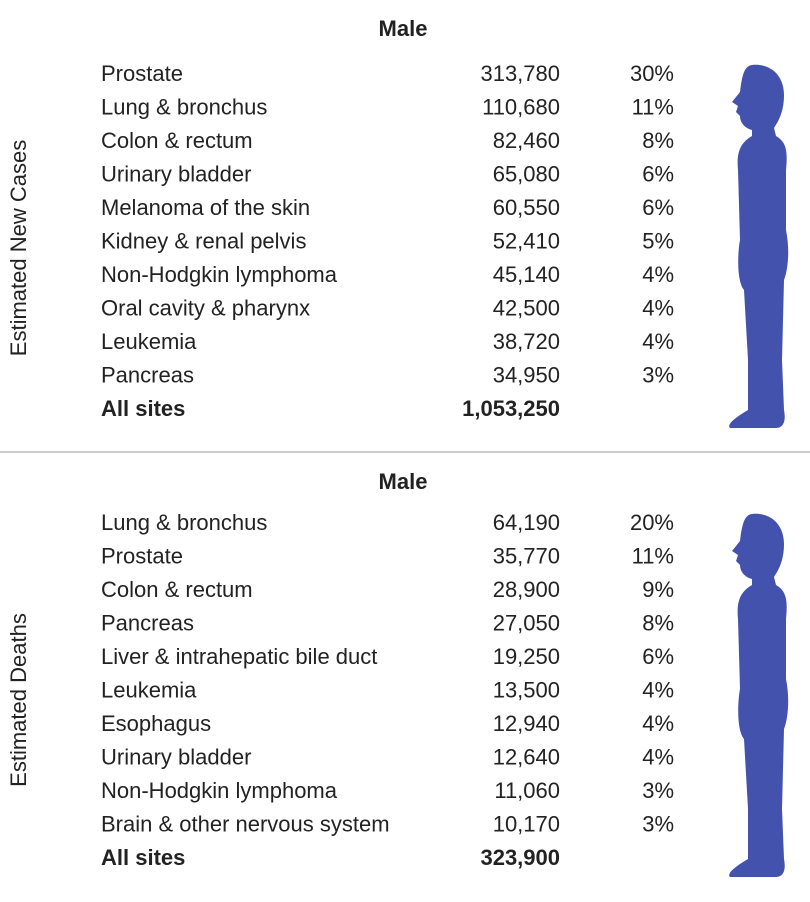 The height and width of the screenshot is (902, 810). I want to click on total-value: 323,900, so click(520, 857).